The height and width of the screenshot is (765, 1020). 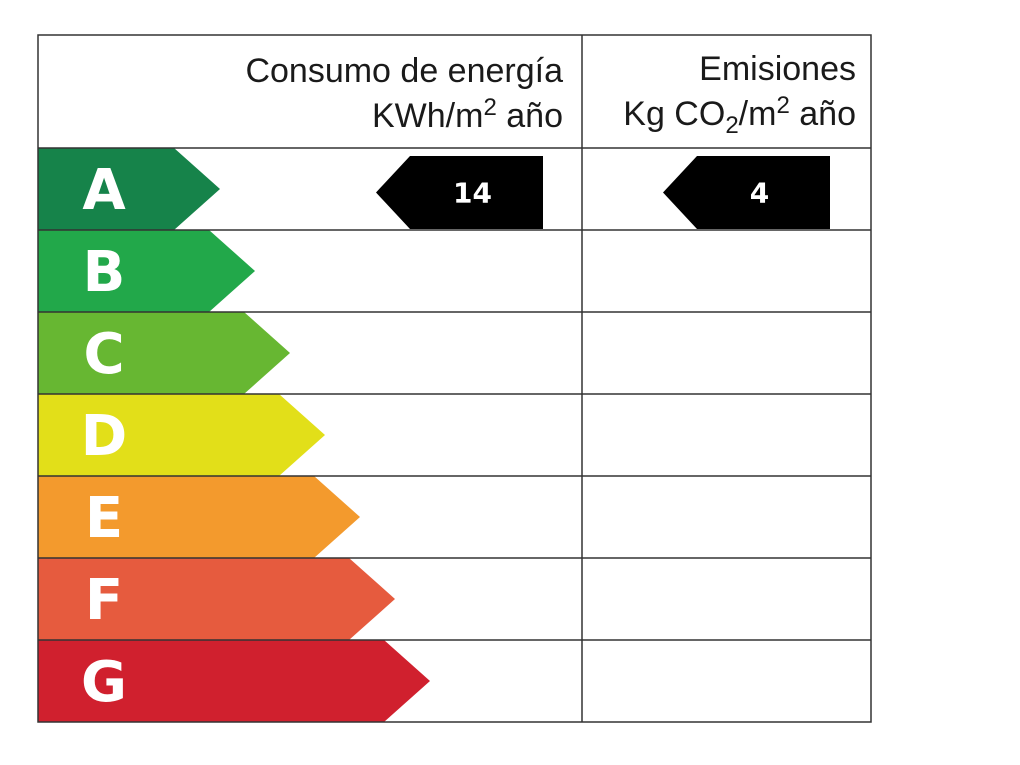 I want to click on class-arrow-d, so click(x=181, y=435).